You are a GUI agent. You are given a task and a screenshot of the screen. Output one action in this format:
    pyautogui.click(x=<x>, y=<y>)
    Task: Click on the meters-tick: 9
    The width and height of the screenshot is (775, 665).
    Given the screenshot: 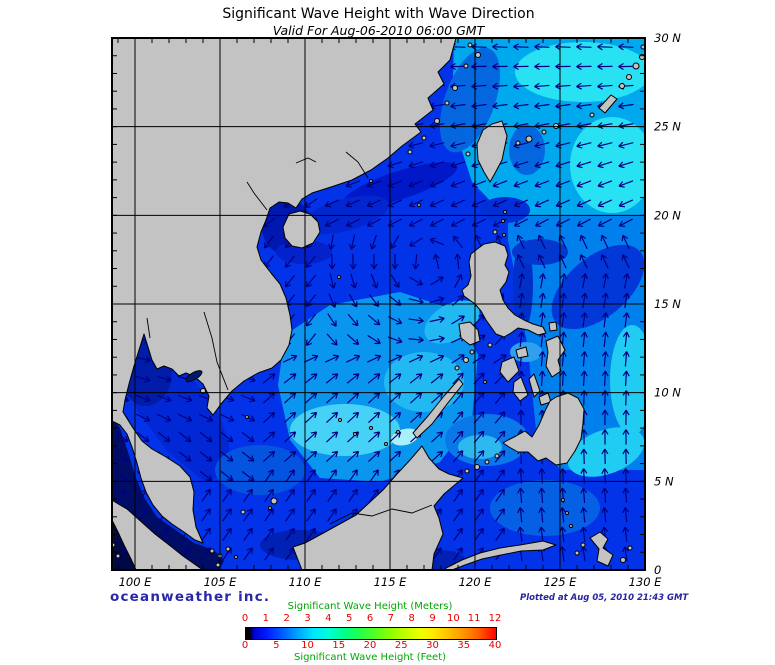 What is the action you would take?
    pyautogui.click(x=432, y=618)
    